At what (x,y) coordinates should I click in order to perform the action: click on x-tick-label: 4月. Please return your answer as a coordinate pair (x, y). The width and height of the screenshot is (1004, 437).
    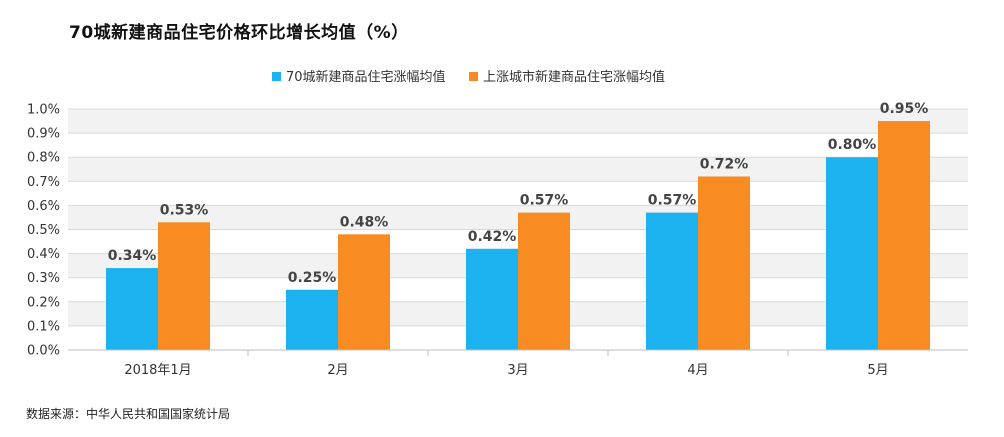
    Looking at the image, I should click on (697, 370).